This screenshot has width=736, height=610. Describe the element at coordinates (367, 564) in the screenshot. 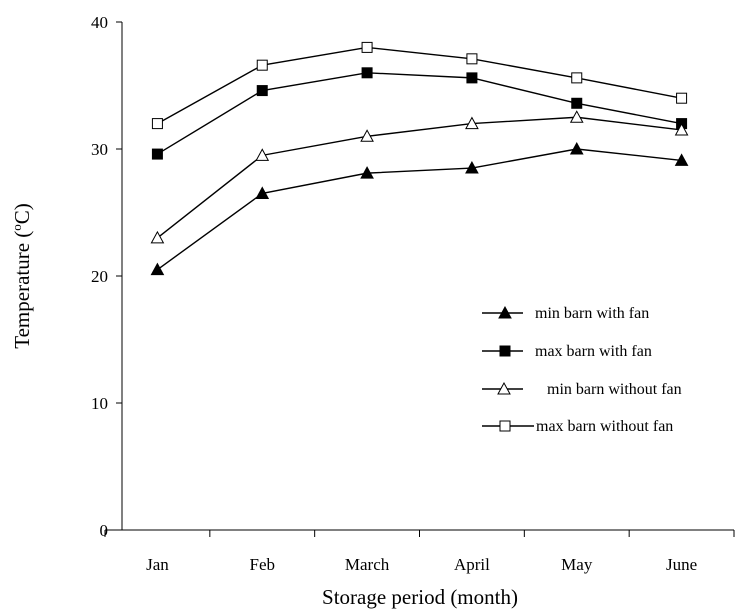

I see `x-tick-label: March` at that location.